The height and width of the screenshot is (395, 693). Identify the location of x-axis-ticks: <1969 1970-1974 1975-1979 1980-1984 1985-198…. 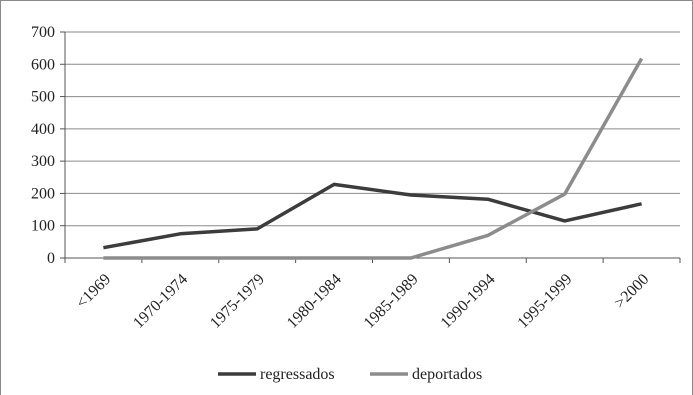
(362, 301).